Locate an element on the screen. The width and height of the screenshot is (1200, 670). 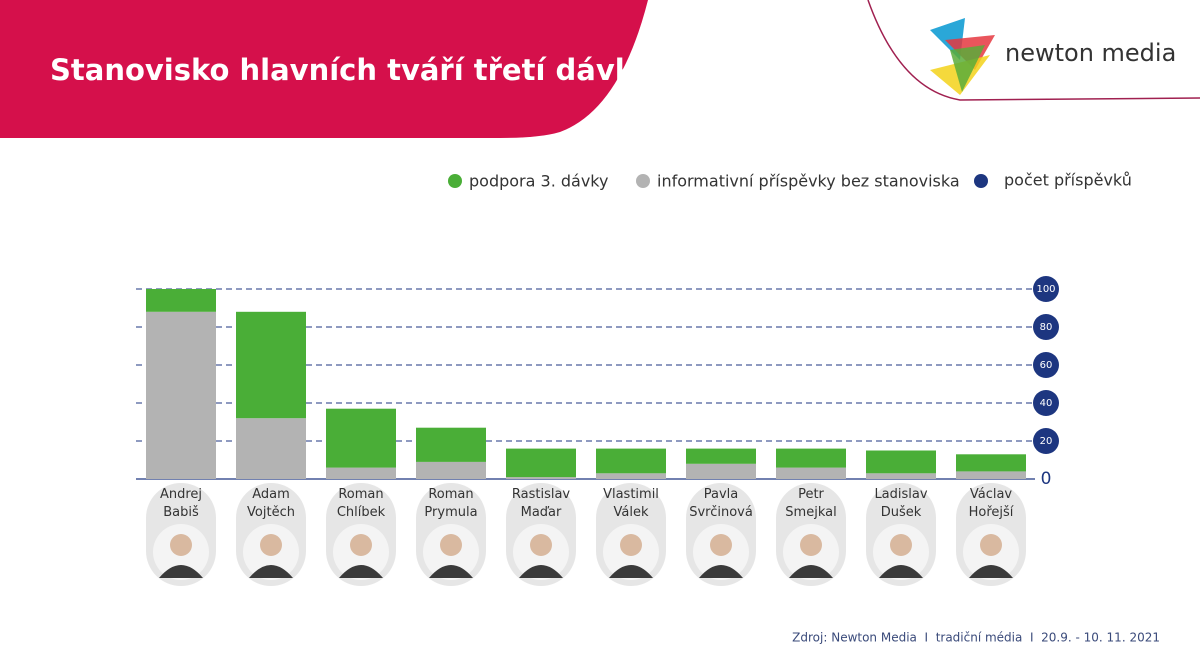
logo-mark is located at coordinates (962, 56).